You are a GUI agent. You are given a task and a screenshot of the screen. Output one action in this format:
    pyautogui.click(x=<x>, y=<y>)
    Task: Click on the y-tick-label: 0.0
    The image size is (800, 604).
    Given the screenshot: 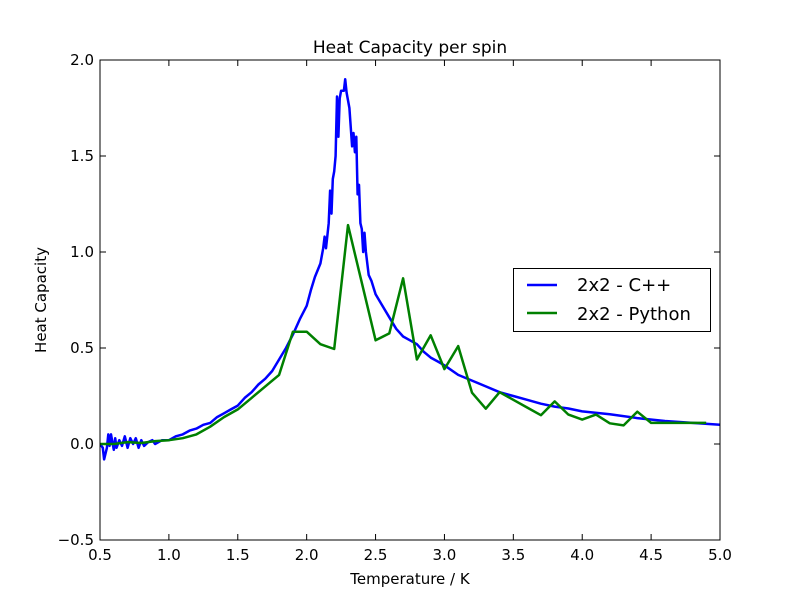 What is the action you would take?
    pyautogui.click(x=82, y=444)
    